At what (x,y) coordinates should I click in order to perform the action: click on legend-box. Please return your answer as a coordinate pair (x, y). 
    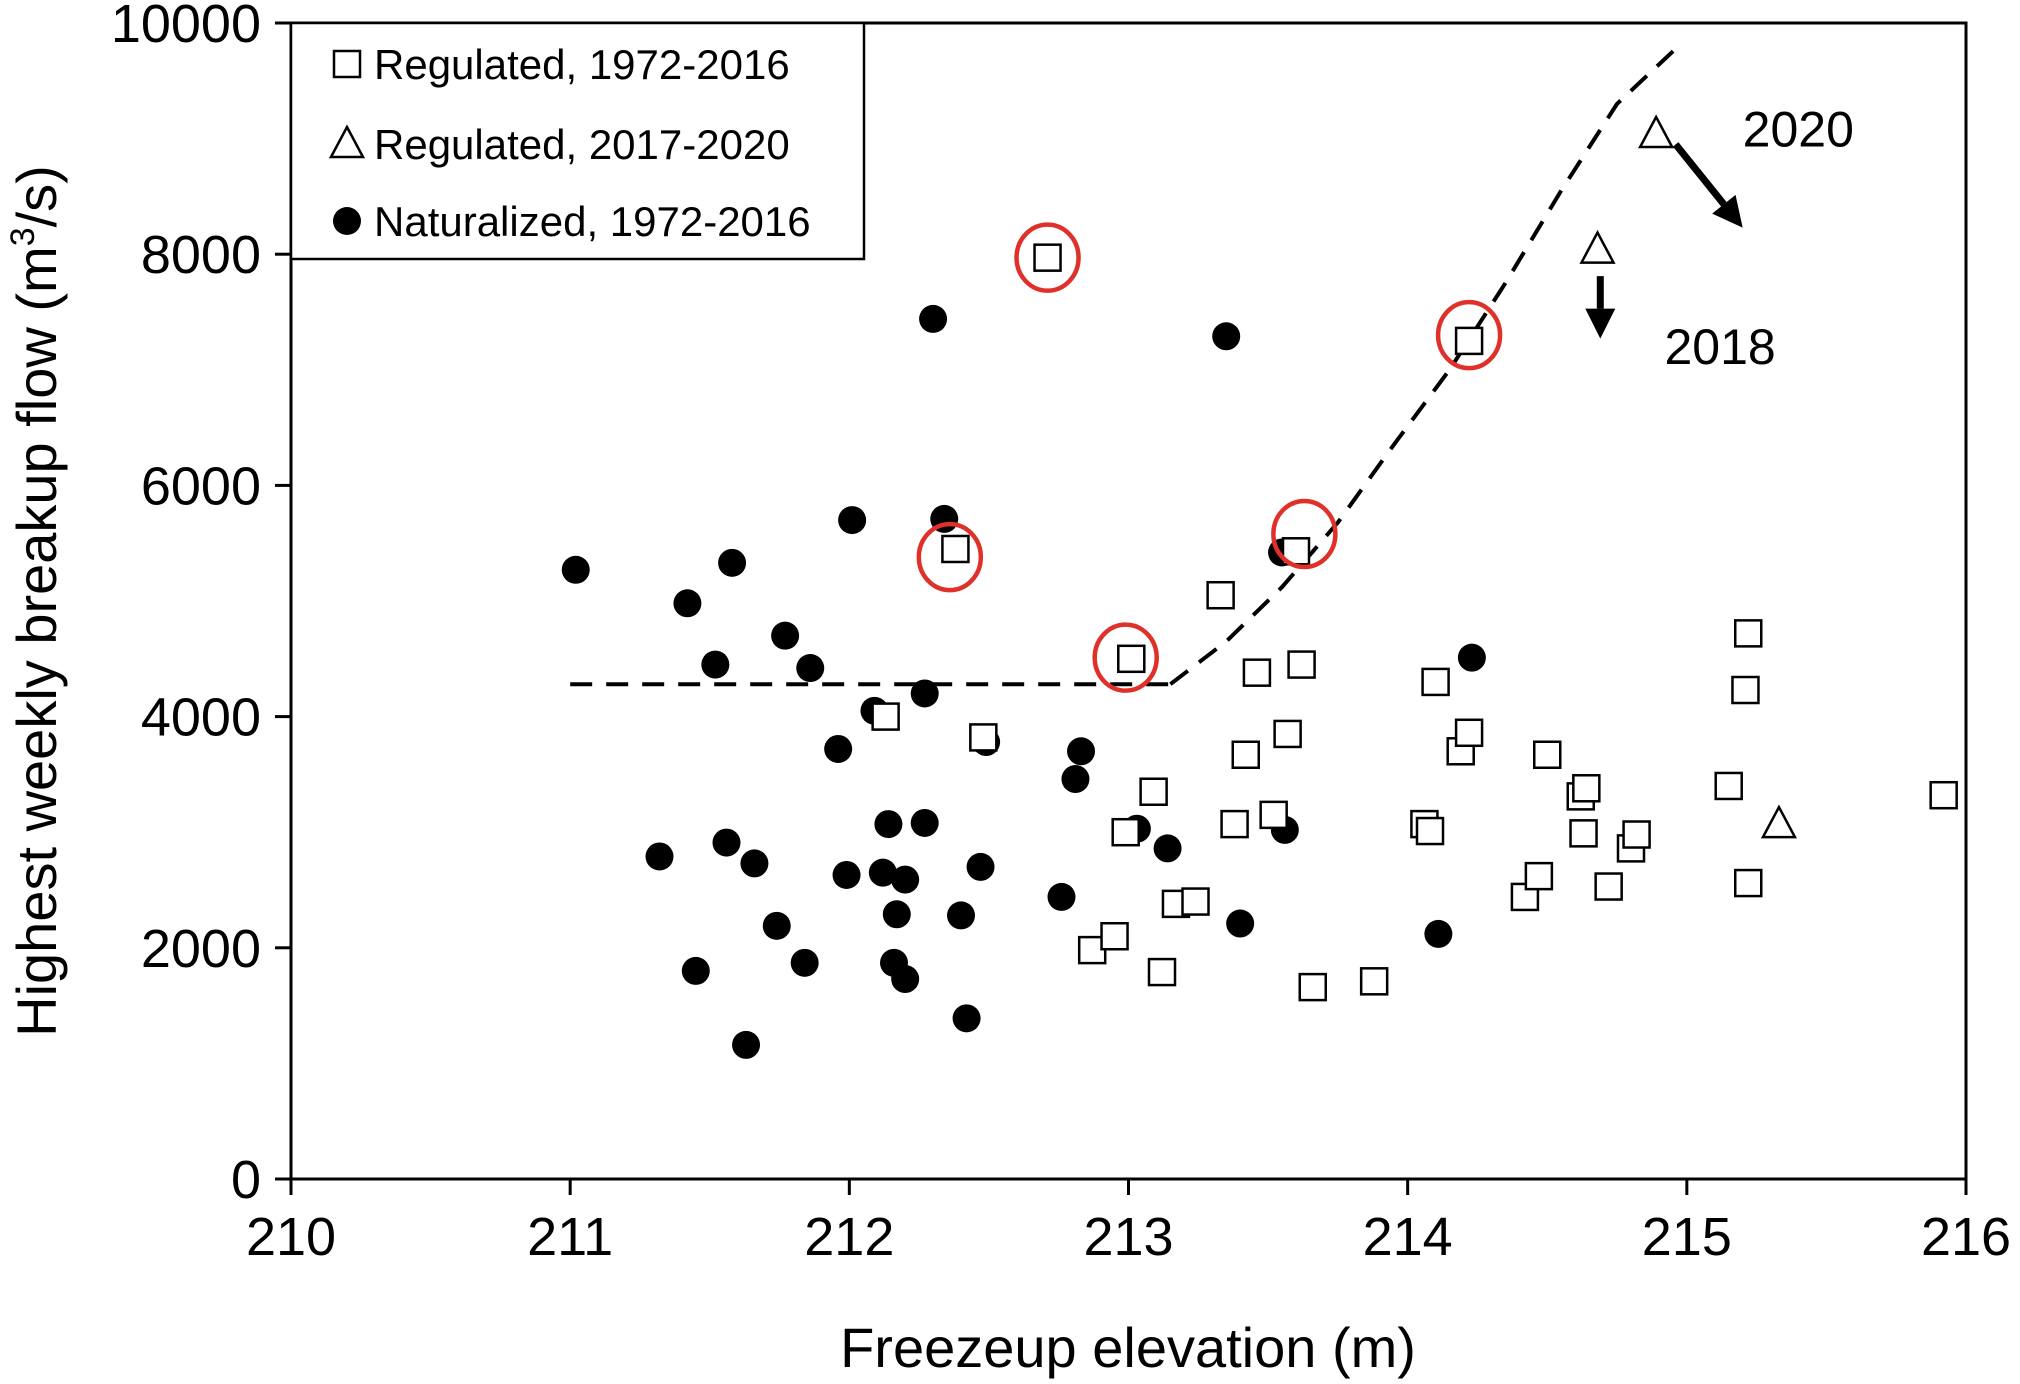
    Looking at the image, I should click on (577, 141).